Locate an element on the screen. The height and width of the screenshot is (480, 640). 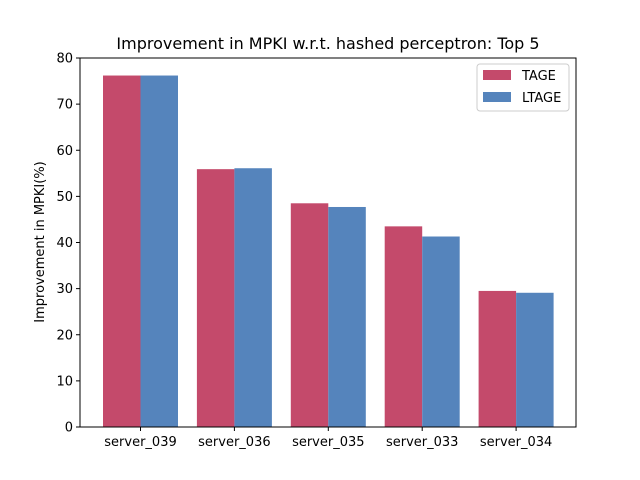
y-tick-label: 50 is located at coordinates (64, 197).